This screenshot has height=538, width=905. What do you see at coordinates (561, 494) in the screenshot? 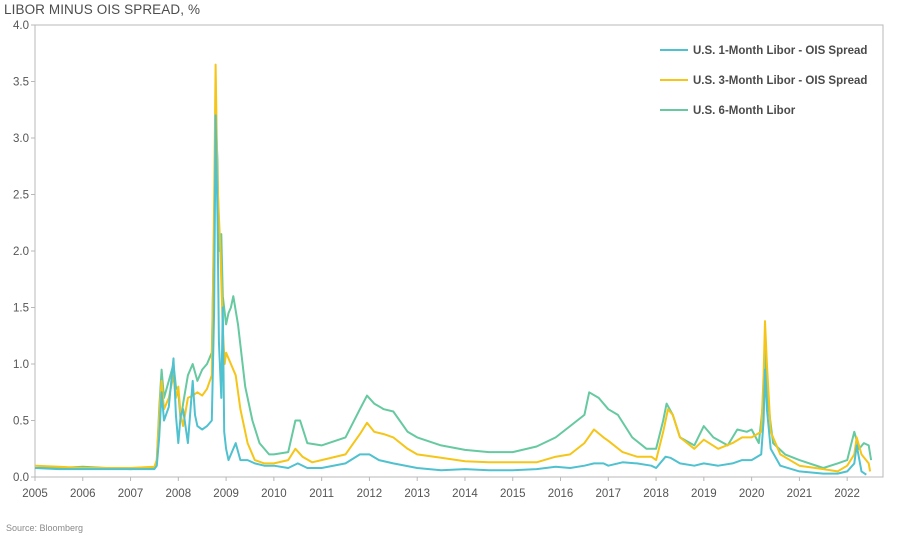
I see `x-tick-label: 2016` at bounding box center [561, 494].